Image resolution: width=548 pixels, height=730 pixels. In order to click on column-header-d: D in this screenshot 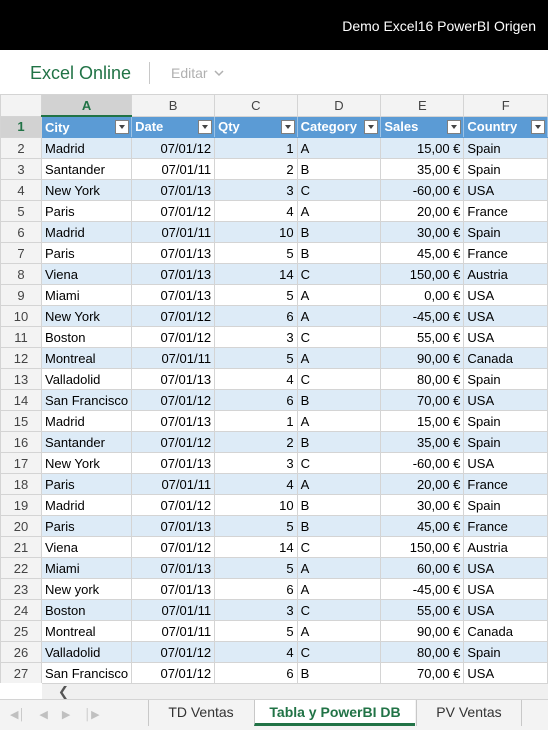, I will do `click(339, 105)`.